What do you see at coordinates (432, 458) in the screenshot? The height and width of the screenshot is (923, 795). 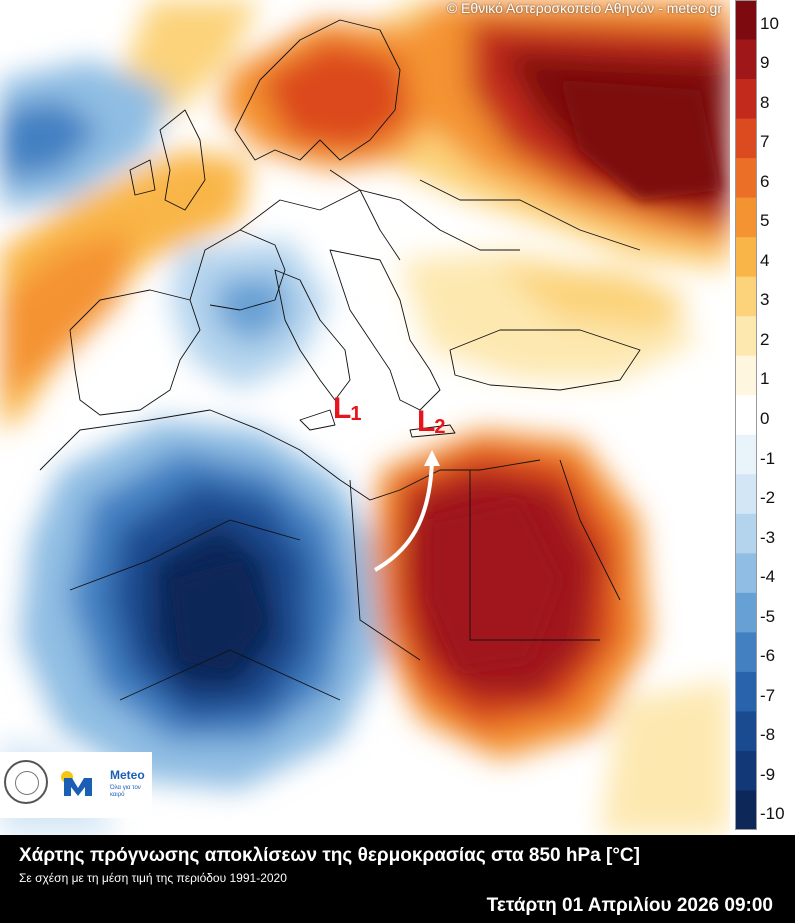 I see `flow-arrow-head` at bounding box center [432, 458].